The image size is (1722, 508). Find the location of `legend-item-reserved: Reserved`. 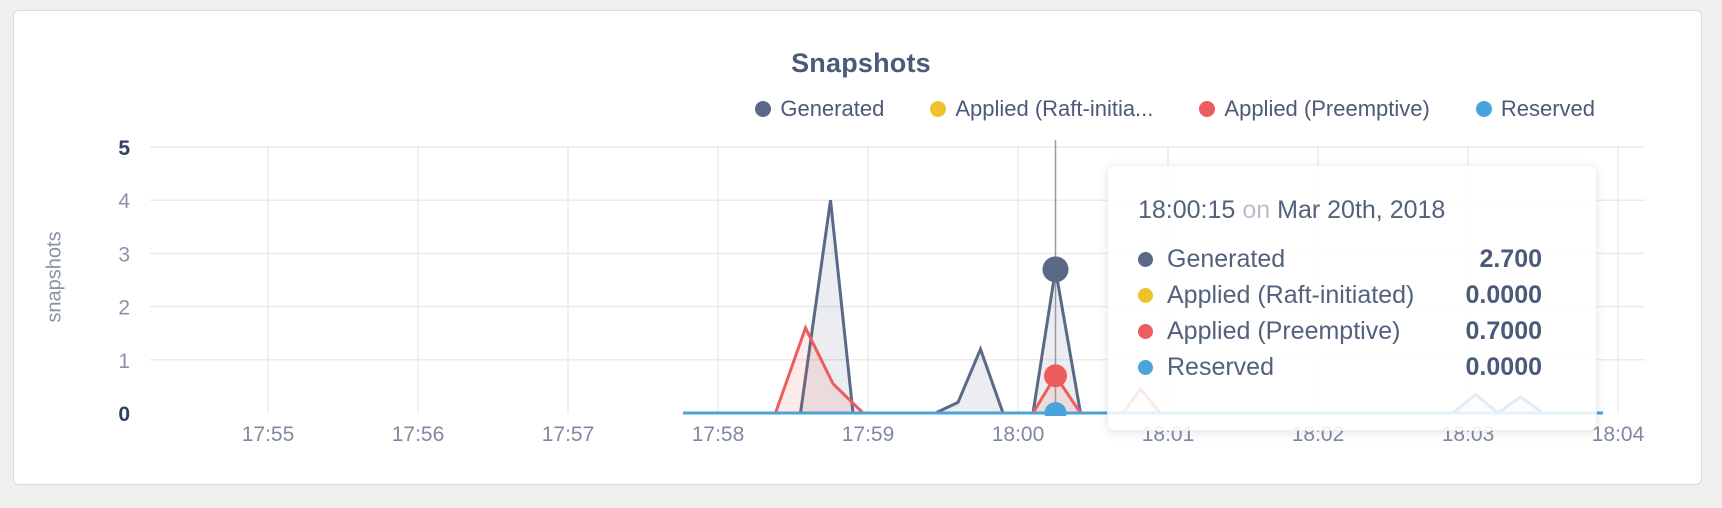

legend-item-reserved: Reserved is located at coordinates (1535, 109).